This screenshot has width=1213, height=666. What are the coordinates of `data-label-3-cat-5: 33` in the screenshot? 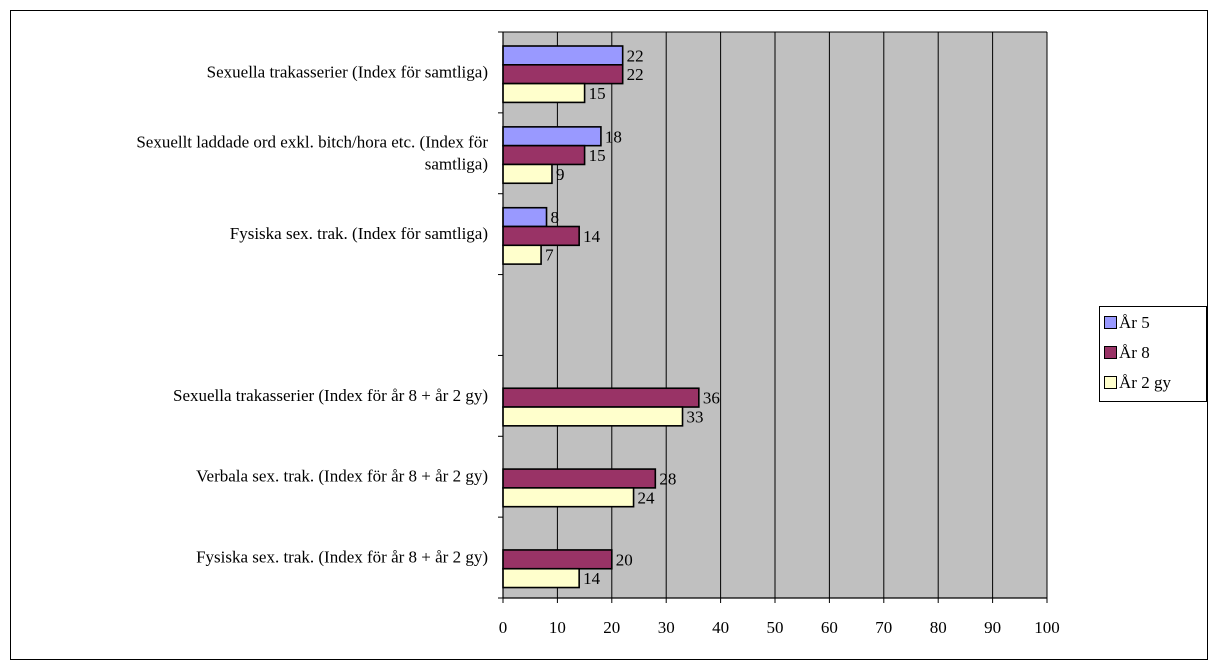 It's located at (695, 416).